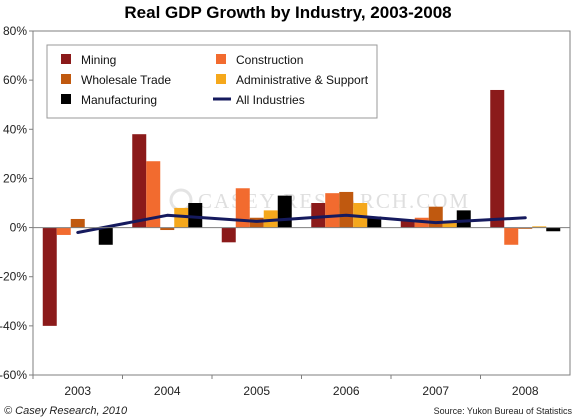  What do you see at coordinates (66, 59) in the screenshot?
I see `legend-swatch-mining` at bounding box center [66, 59].